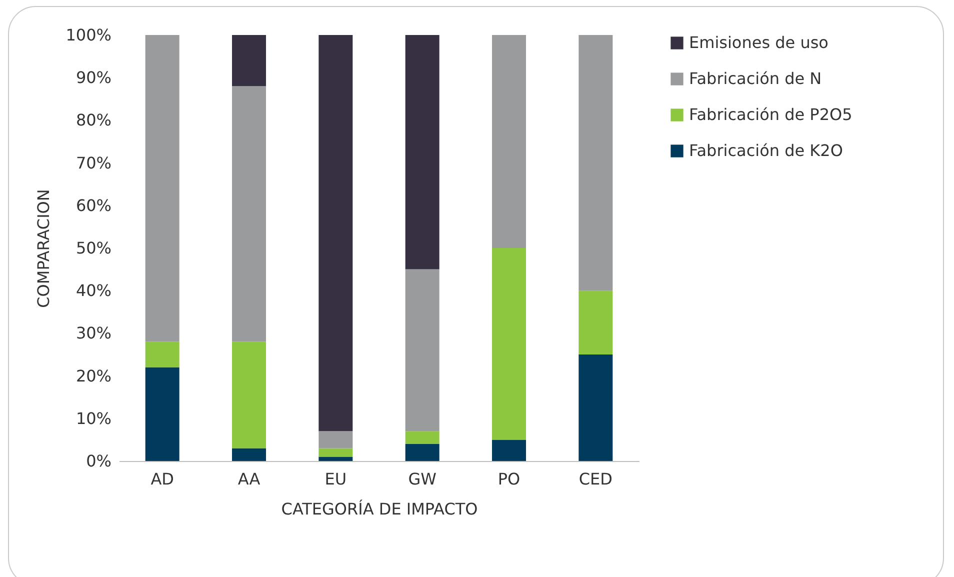 This screenshot has height=577, width=954. Describe the element at coordinates (770, 114) in the screenshot. I see `legend-label: Fabricación de P2O5` at that location.